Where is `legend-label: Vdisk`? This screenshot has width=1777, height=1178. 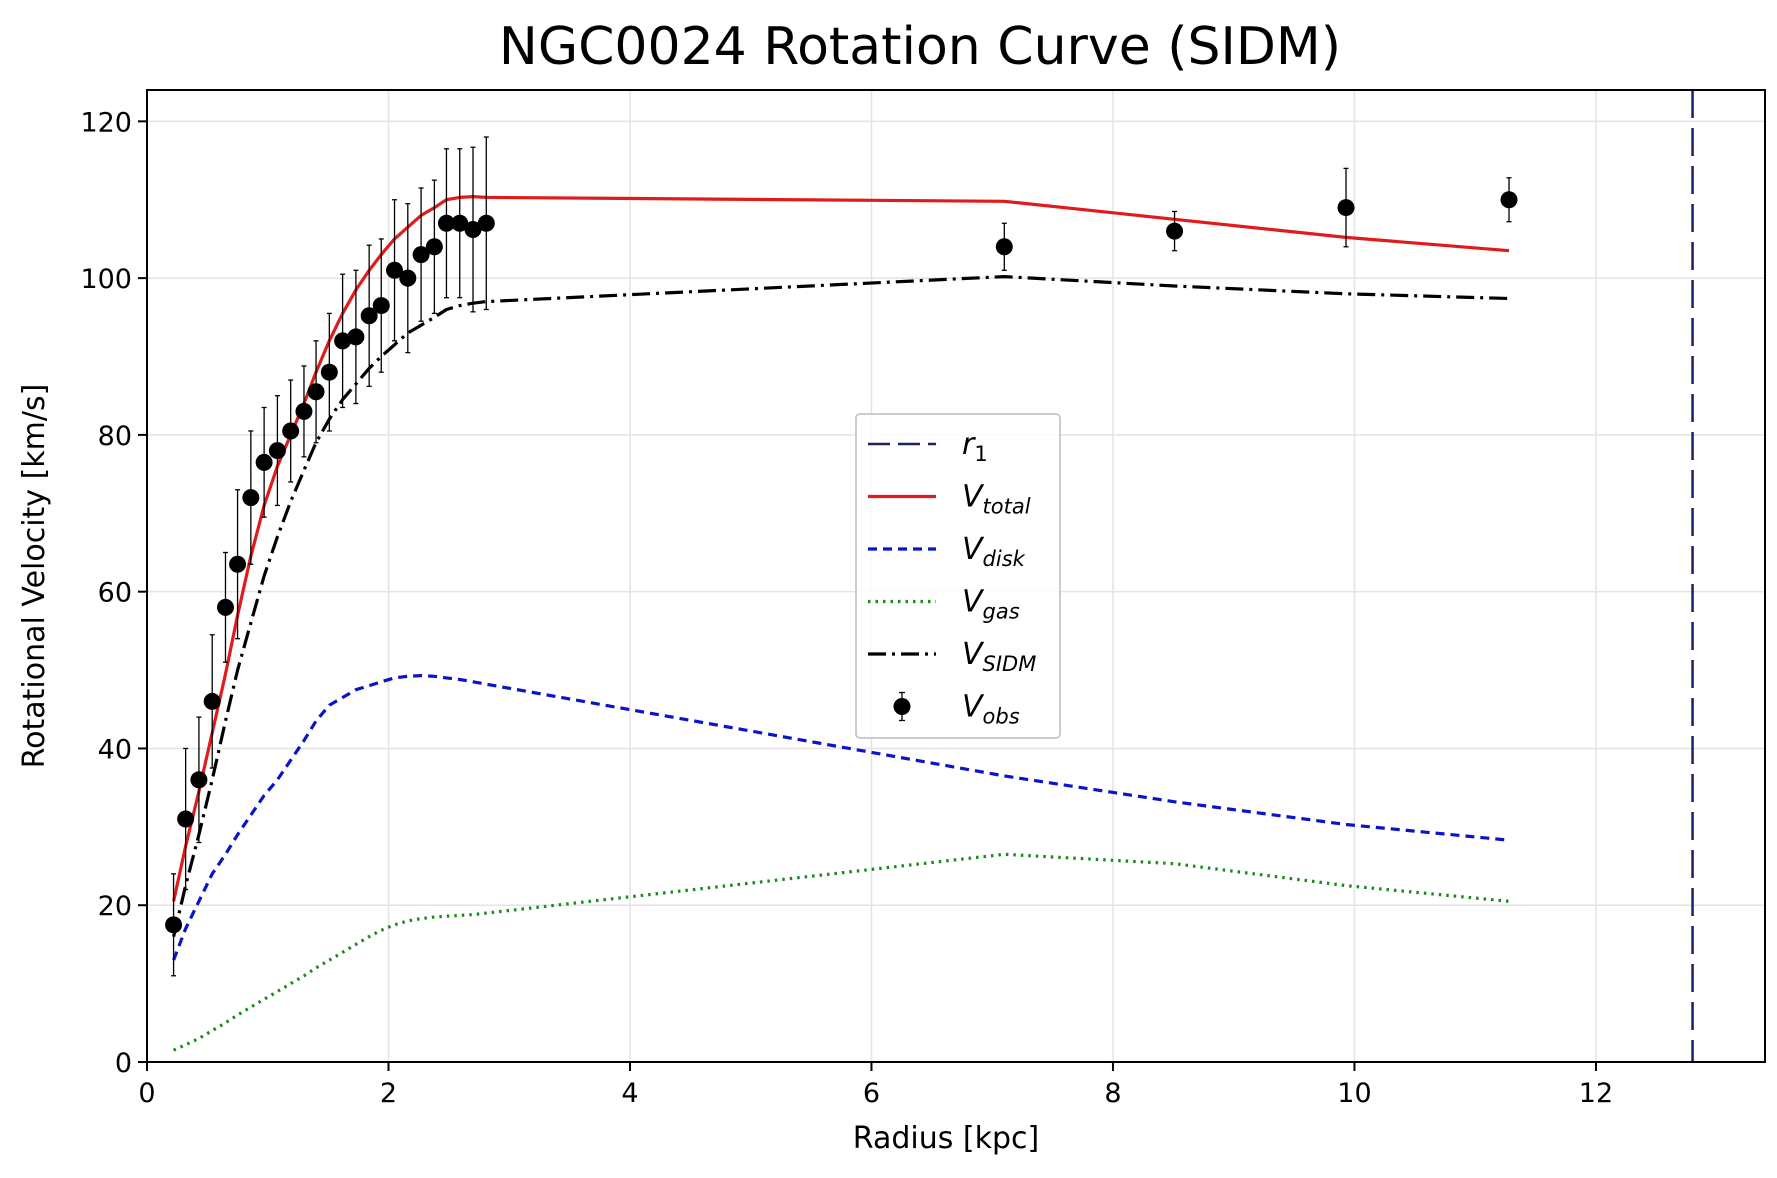 legend-label: Vdisk is located at coordinates (994, 551).